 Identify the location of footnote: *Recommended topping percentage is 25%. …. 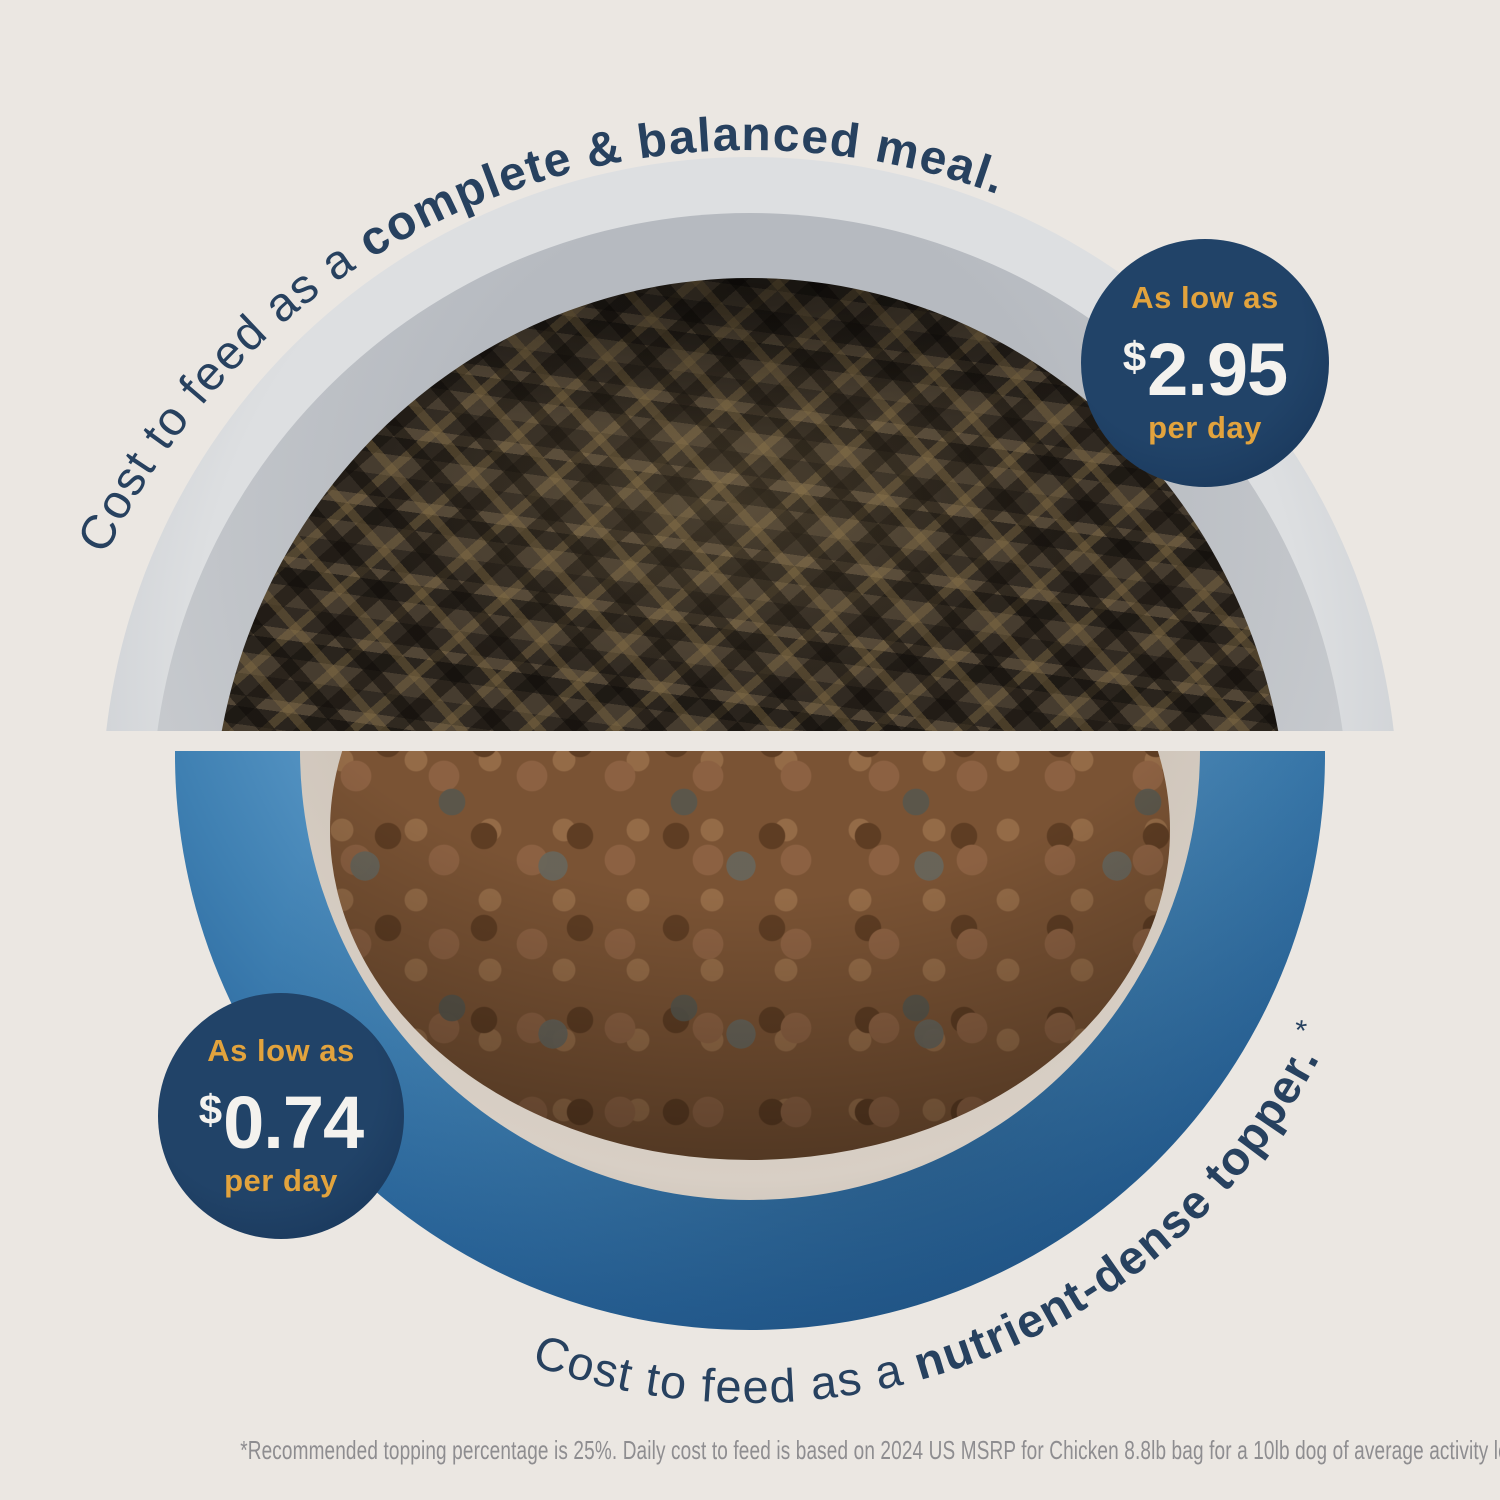
(870, 1450).